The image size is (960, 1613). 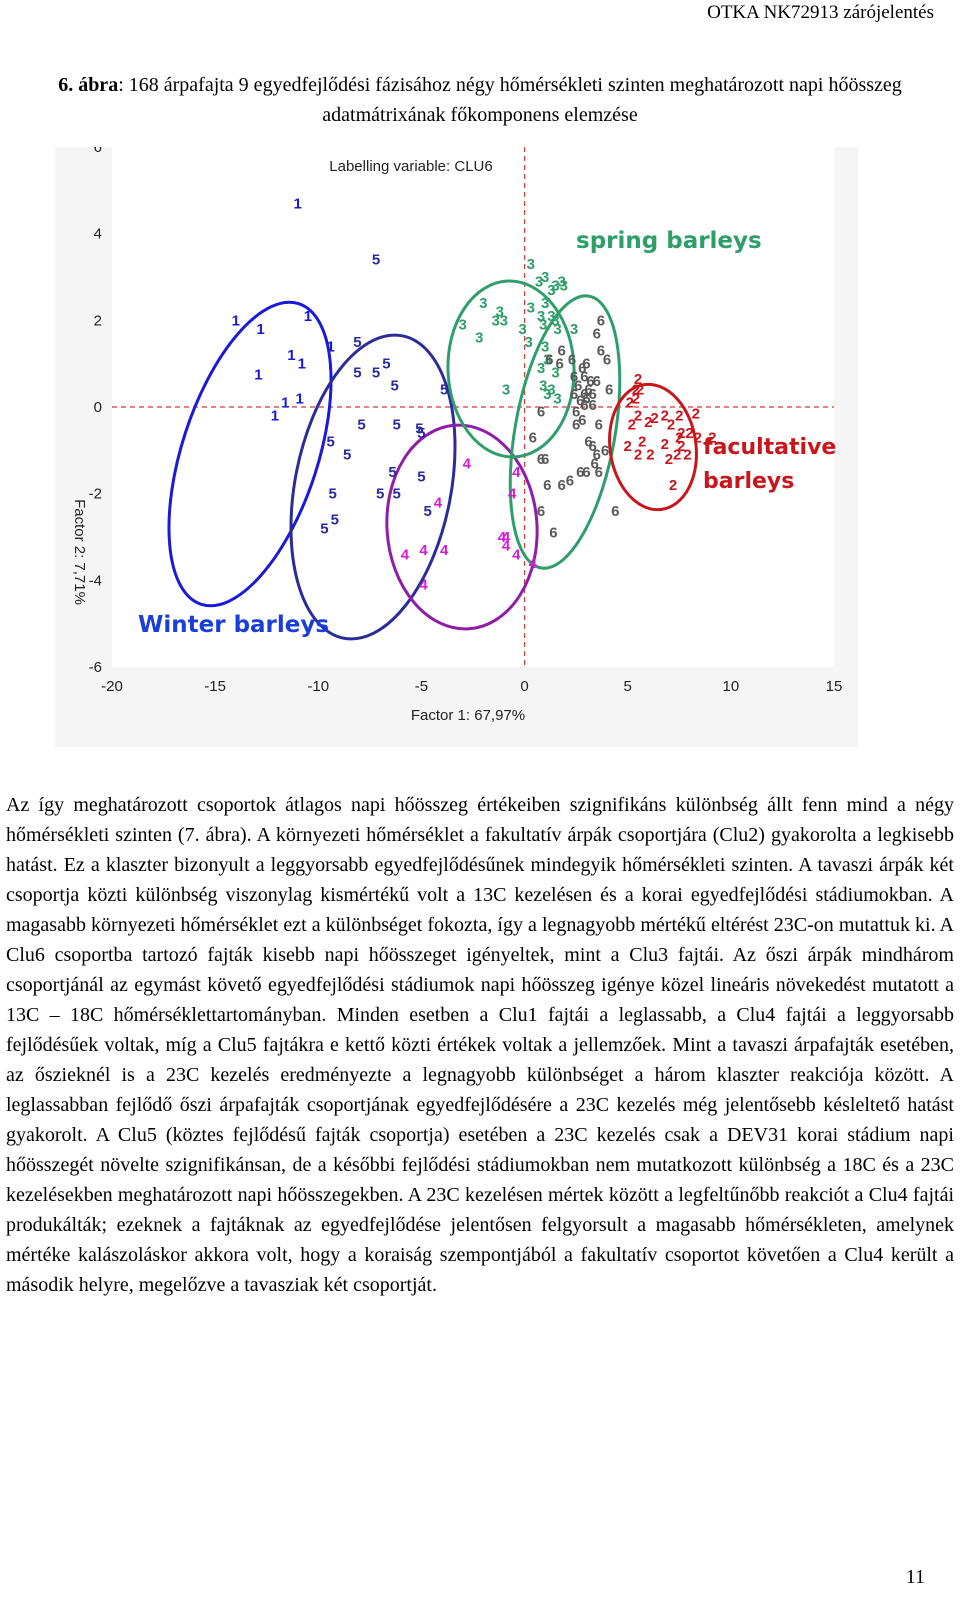 What do you see at coordinates (731, 686) in the screenshot?
I see `x-tick-label: 10` at bounding box center [731, 686].